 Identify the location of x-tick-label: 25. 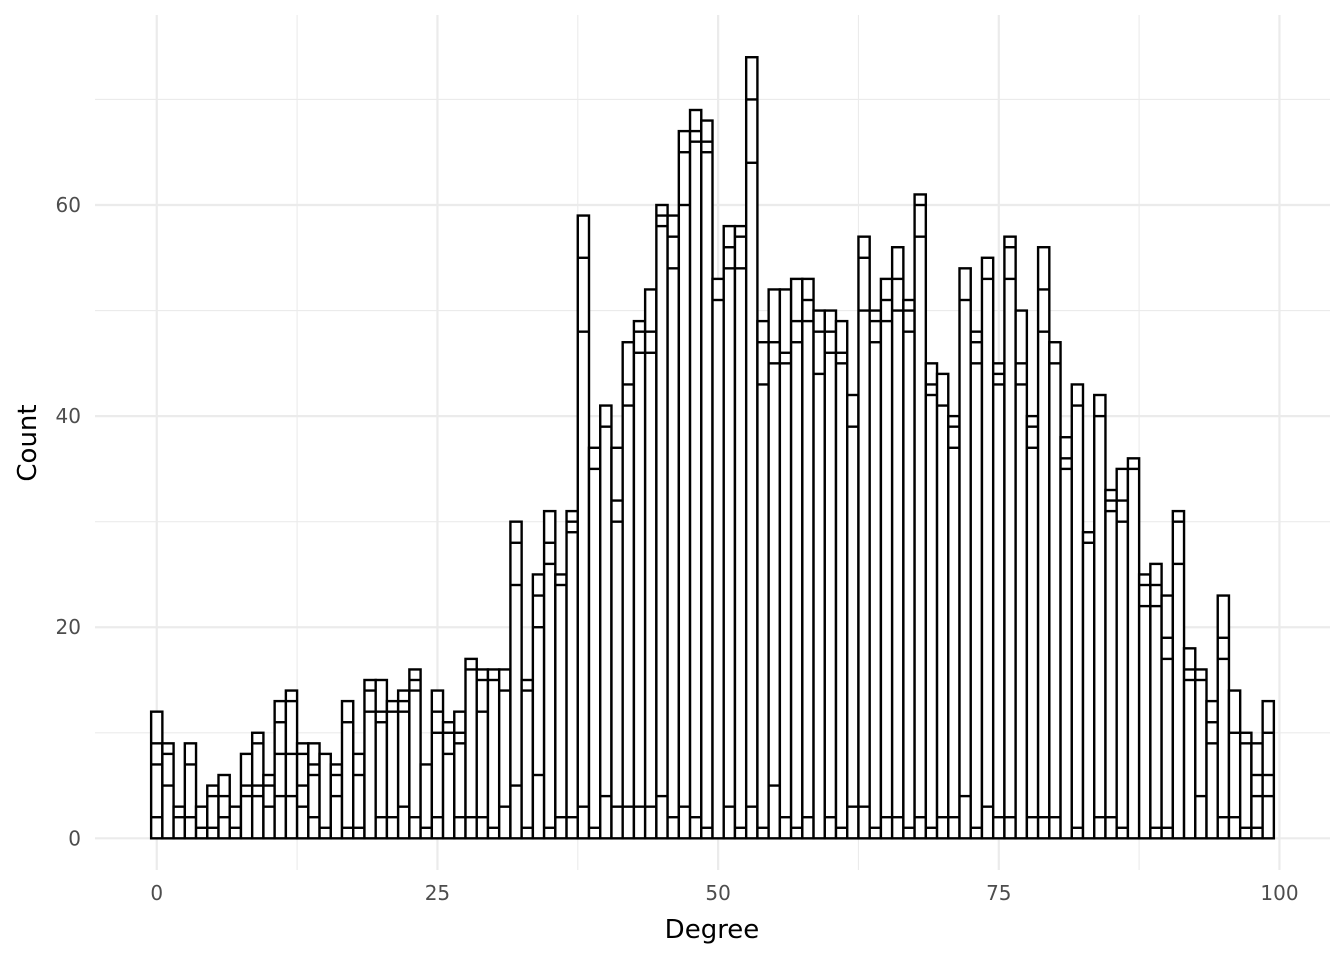
(437, 893).